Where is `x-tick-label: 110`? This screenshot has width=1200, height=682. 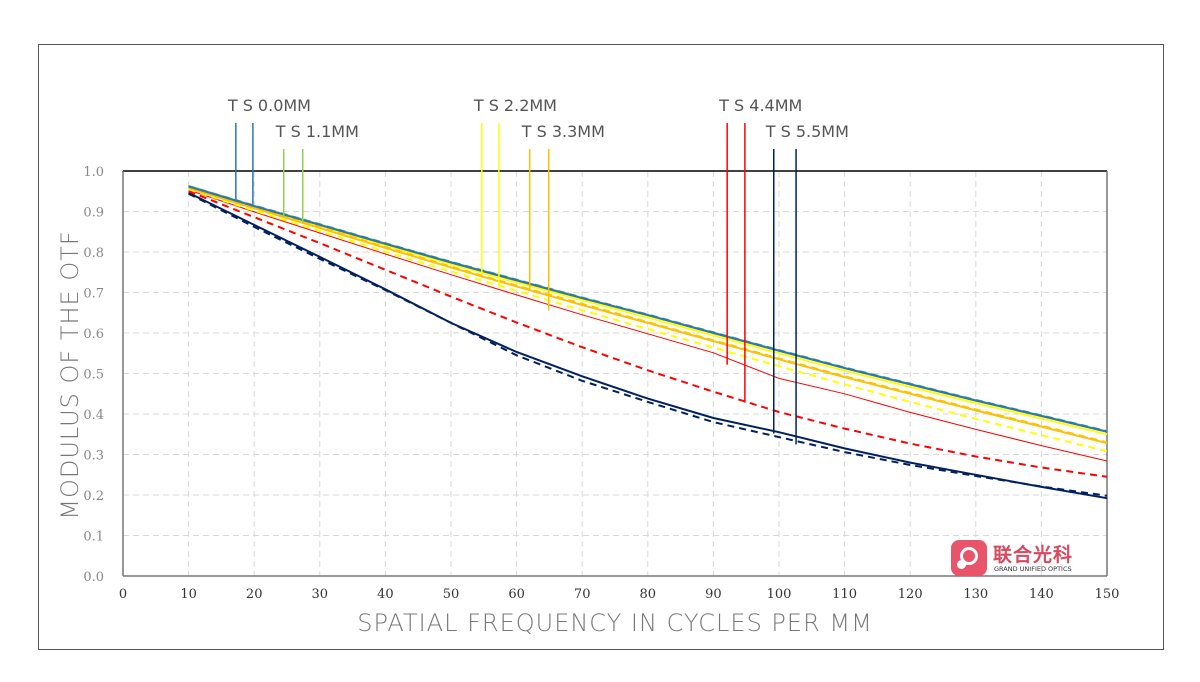
x-tick-label: 110 is located at coordinates (844, 594).